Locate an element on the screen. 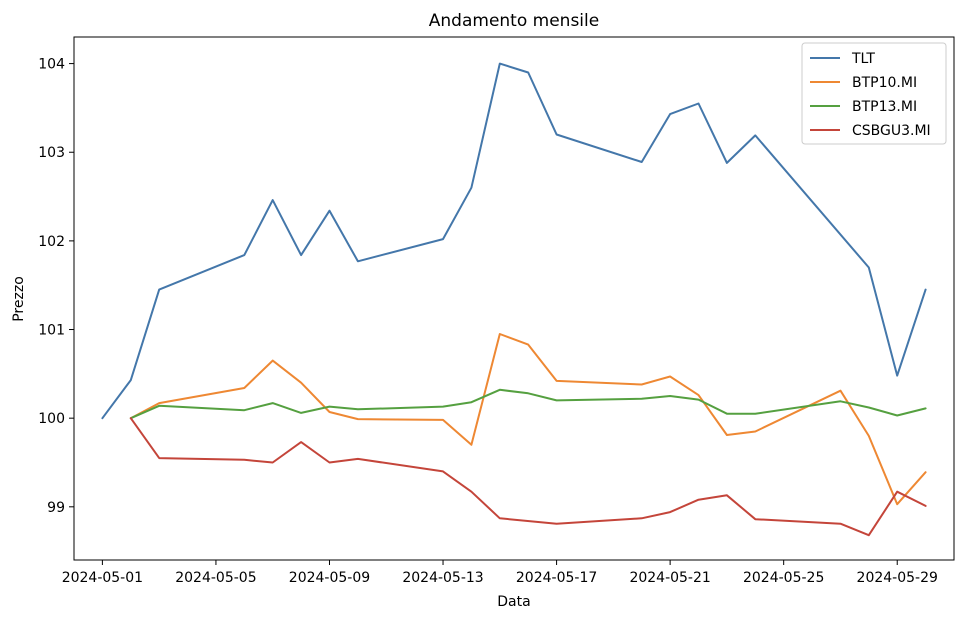 Image resolution: width=964 pixels, height=620 pixels. legend: TLT BTP10.MI BTP13.MI CSBGU3.MI is located at coordinates (874, 93).